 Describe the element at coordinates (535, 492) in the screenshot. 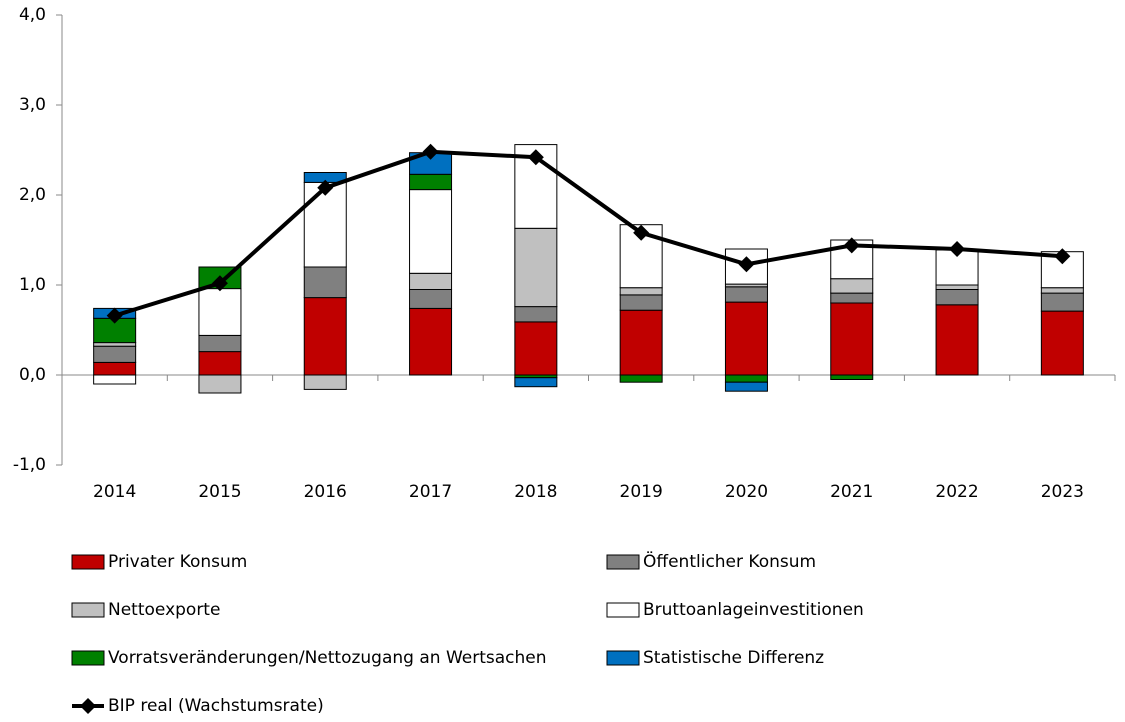

I see `x-tick-label: 2018` at that location.